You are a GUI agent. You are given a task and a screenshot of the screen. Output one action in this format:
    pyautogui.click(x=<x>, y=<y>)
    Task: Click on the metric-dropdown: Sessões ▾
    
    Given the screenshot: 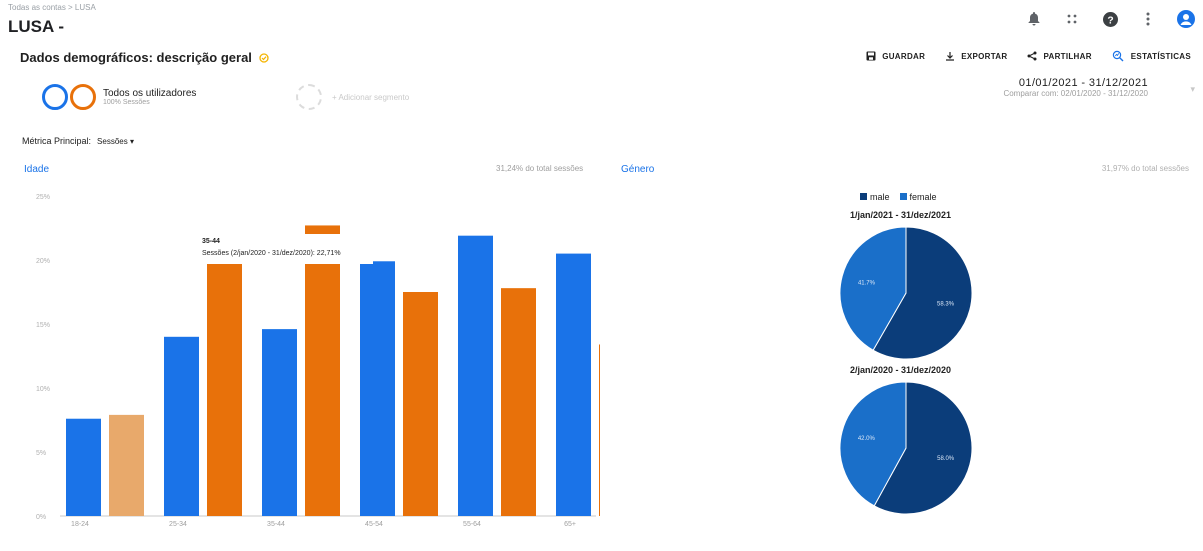 What is the action you would take?
    pyautogui.click(x=115, y=141)
    